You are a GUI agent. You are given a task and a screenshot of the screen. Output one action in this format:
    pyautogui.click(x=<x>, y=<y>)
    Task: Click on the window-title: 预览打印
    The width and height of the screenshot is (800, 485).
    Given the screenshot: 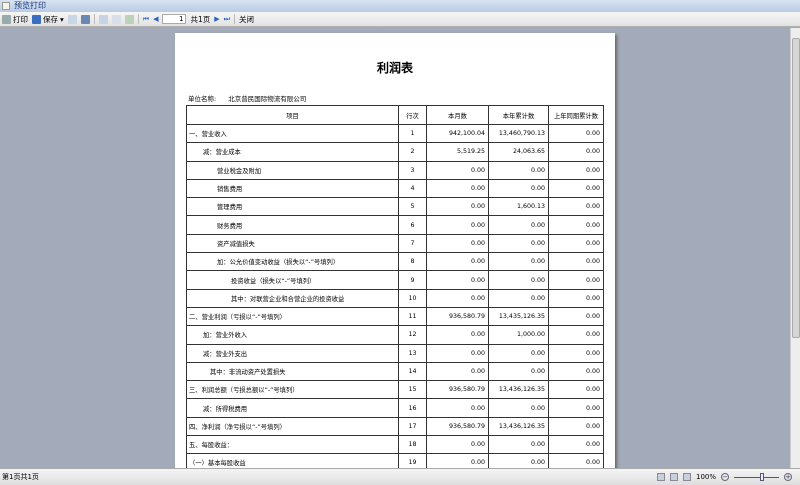 What is the action you would take?
    pyautogui.click(x=30, y=5)
    